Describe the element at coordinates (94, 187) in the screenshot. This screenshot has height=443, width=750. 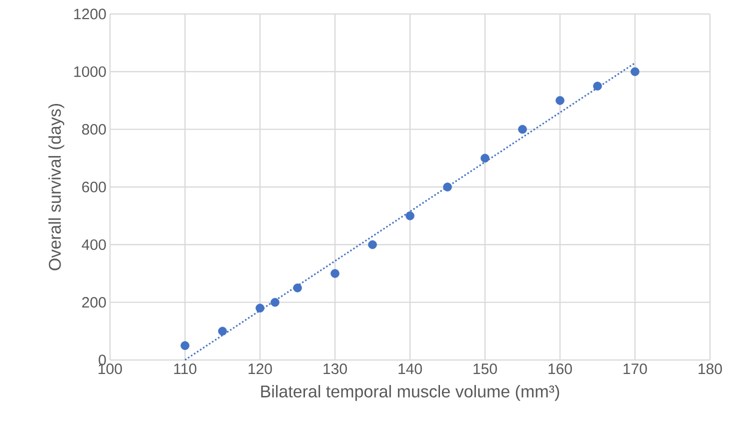
I see `y-tick-label: 600` at that location.